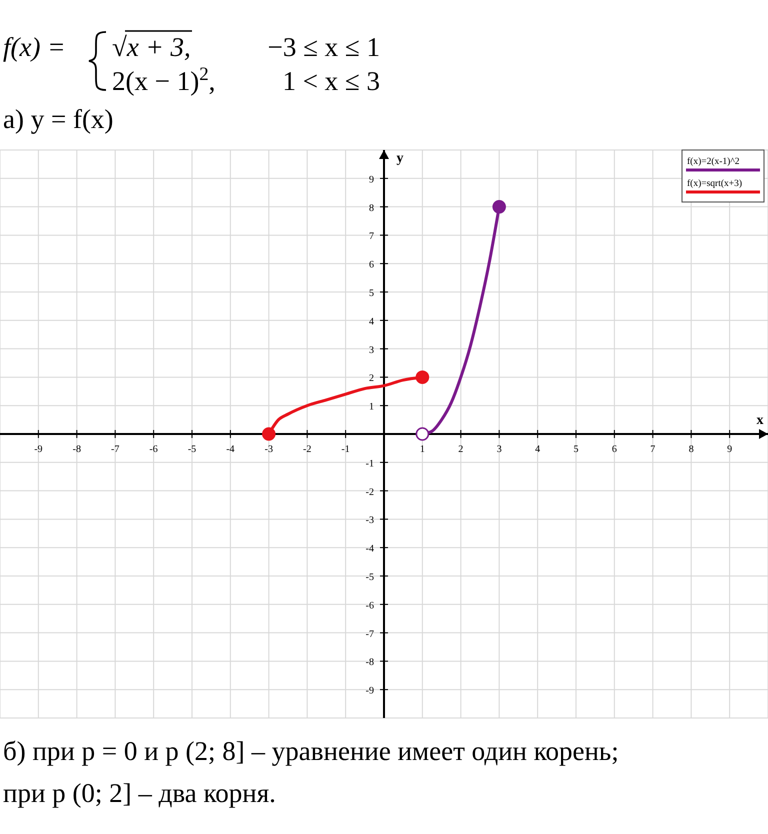 This screenshot has width=768, height=834. I want to click on y-tick-label: -5, so click(370, 577).